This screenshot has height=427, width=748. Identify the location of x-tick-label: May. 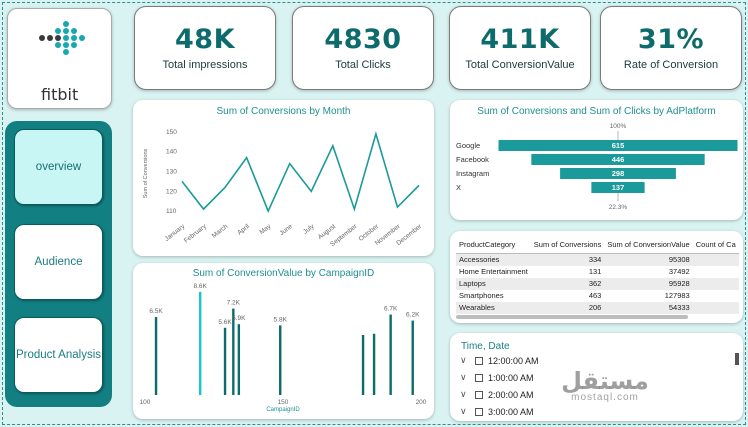
(265, 230).